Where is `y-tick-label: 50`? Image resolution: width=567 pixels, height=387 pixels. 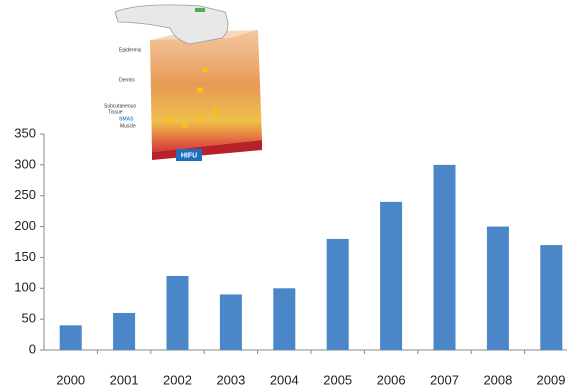 y-tick-label: 50 is located at coordinates (29, 318).